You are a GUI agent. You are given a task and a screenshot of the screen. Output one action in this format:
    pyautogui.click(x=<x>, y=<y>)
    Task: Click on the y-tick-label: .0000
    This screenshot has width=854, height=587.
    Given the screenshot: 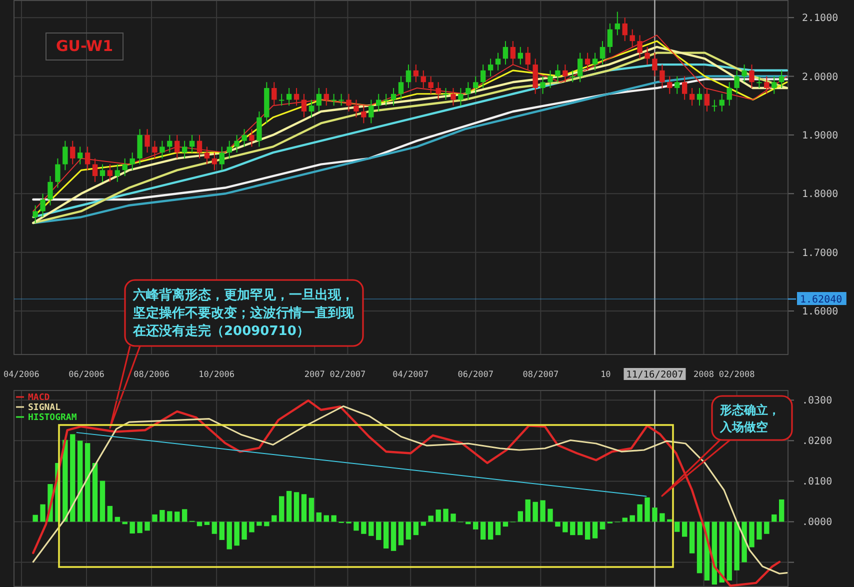 What is the action you would take?
    pyautogui.click(x=817, y=522)
    